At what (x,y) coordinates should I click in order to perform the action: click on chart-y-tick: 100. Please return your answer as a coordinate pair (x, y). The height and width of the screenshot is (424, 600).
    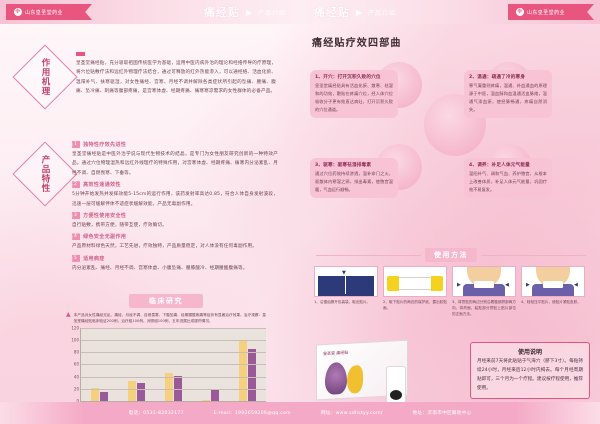
    Looking at the image, I should click on (75, 340).